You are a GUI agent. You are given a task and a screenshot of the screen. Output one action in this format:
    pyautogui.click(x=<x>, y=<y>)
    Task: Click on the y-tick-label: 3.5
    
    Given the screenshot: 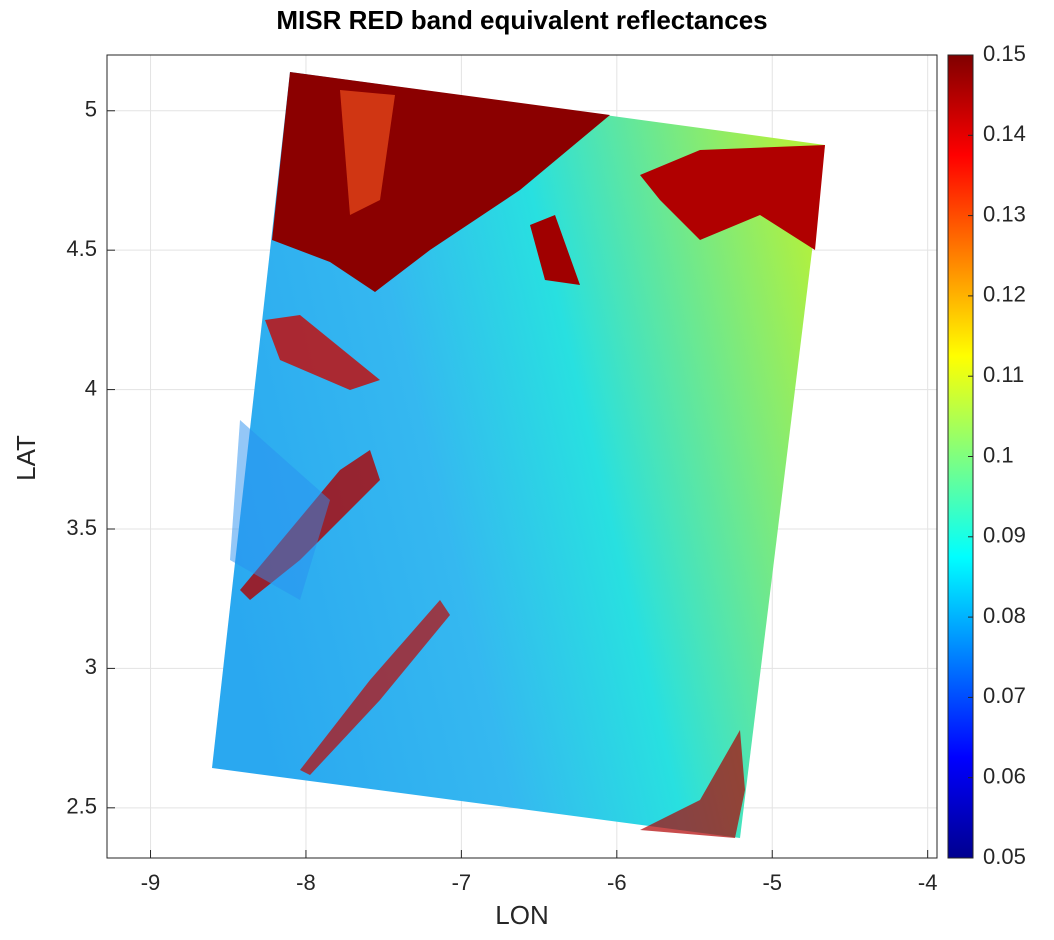 What is the action you would take?
    pyautogui.click(x=81, y=527)
    